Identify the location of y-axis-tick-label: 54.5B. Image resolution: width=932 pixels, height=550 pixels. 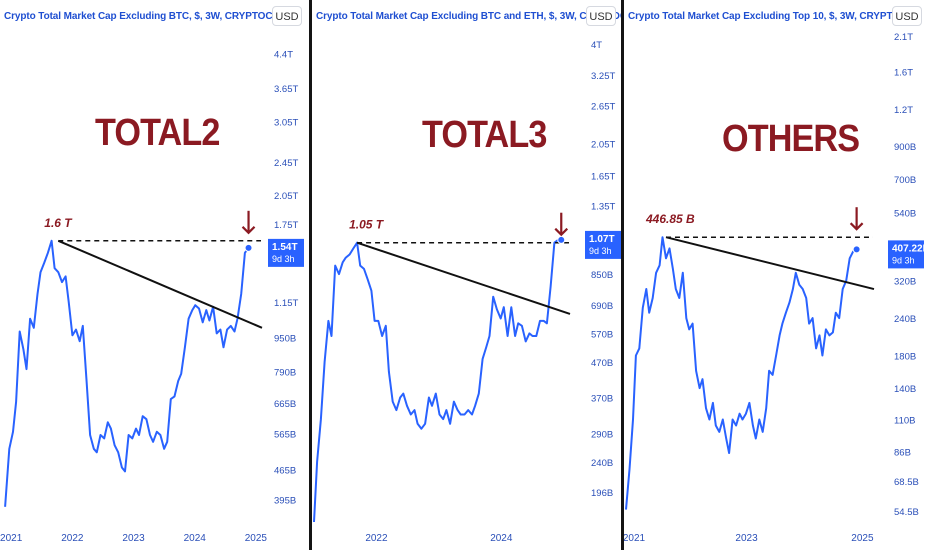
(906, 512).